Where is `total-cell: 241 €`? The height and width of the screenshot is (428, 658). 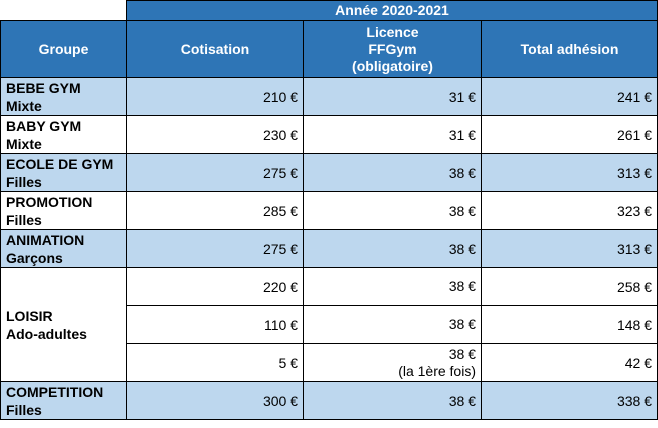
total-cell: 241 € is located at coordinates (569, 96).